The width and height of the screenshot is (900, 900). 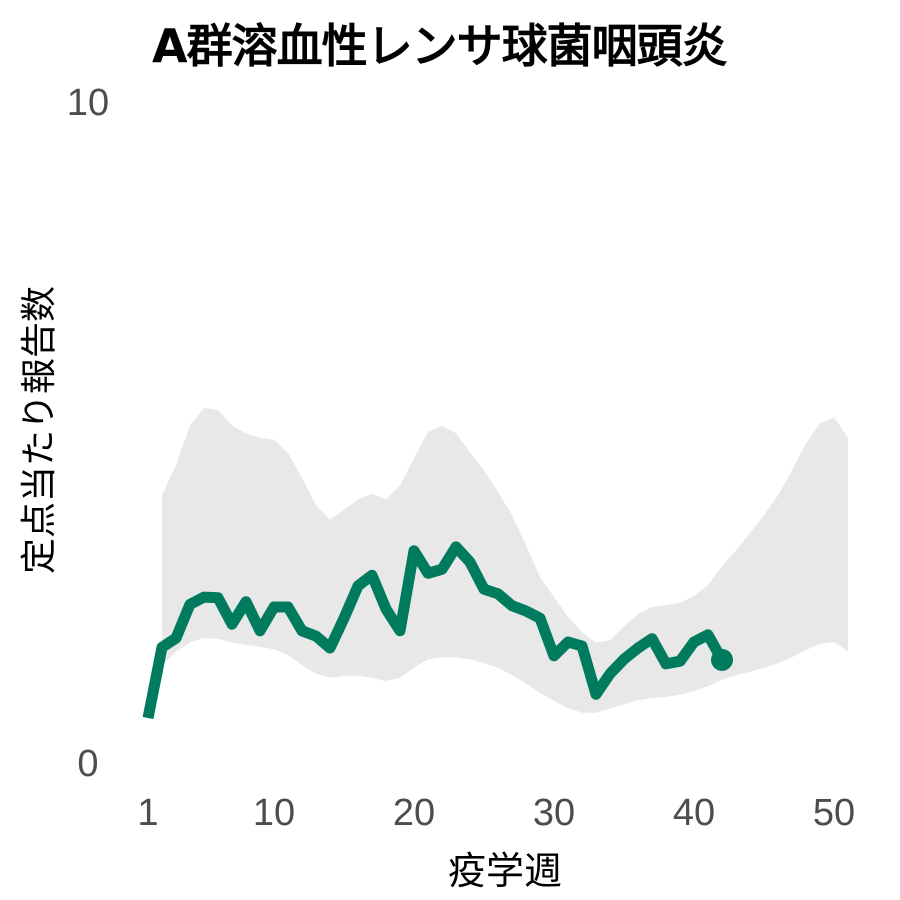 I want to click on y-tick-label: 10, so click(x=88, y=103).